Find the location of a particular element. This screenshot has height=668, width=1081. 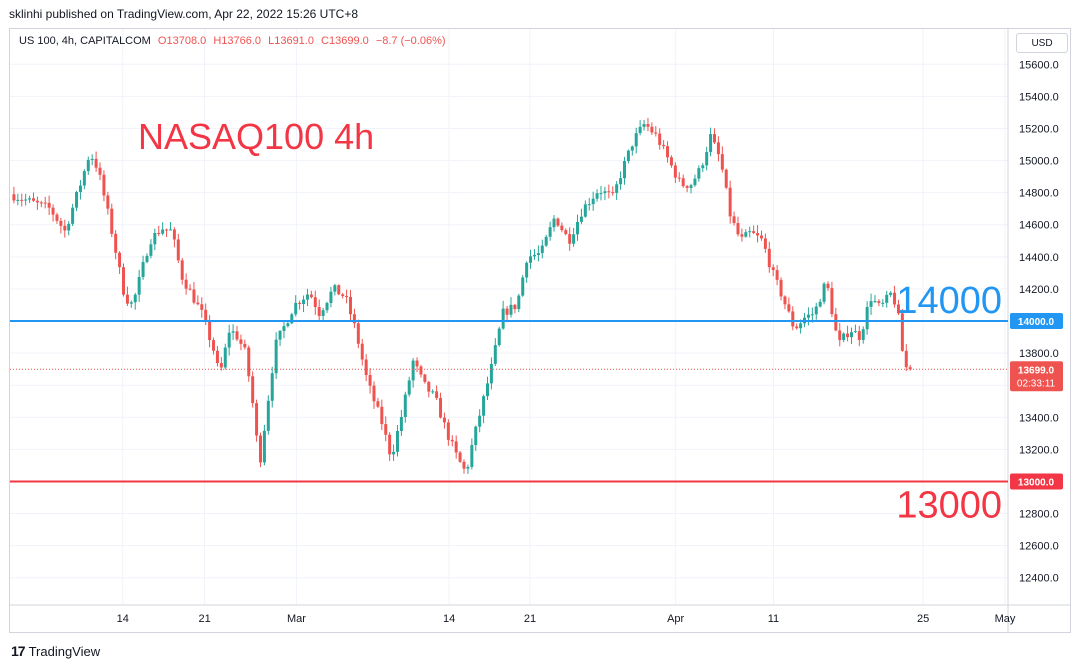

symbol-label: US 100, 4h, CAPITALCOM is located at coordinates (85, 41).